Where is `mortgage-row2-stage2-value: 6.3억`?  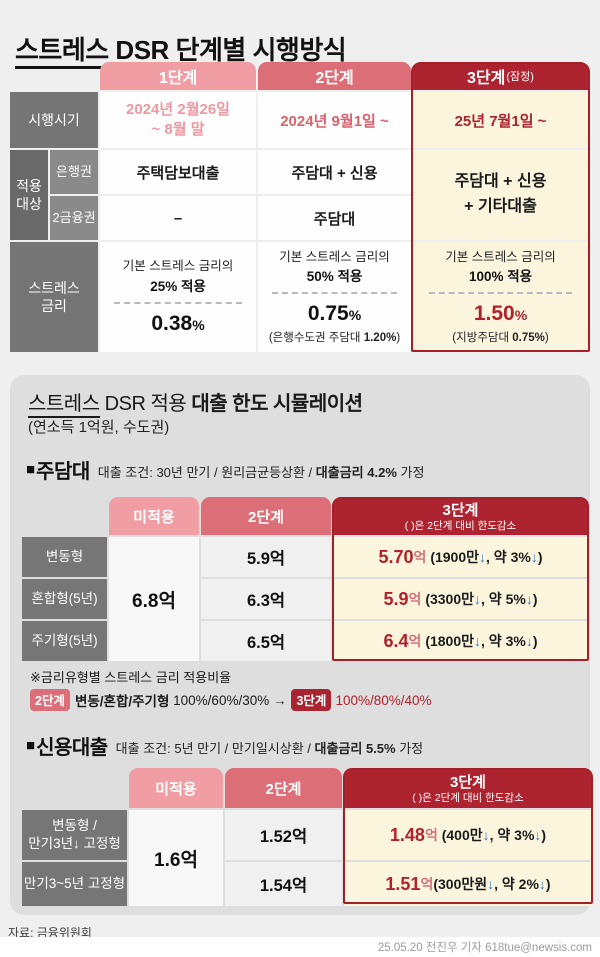 mortgage-row2-stage2-value: 6.3억 is located at coordinates (266, 601).